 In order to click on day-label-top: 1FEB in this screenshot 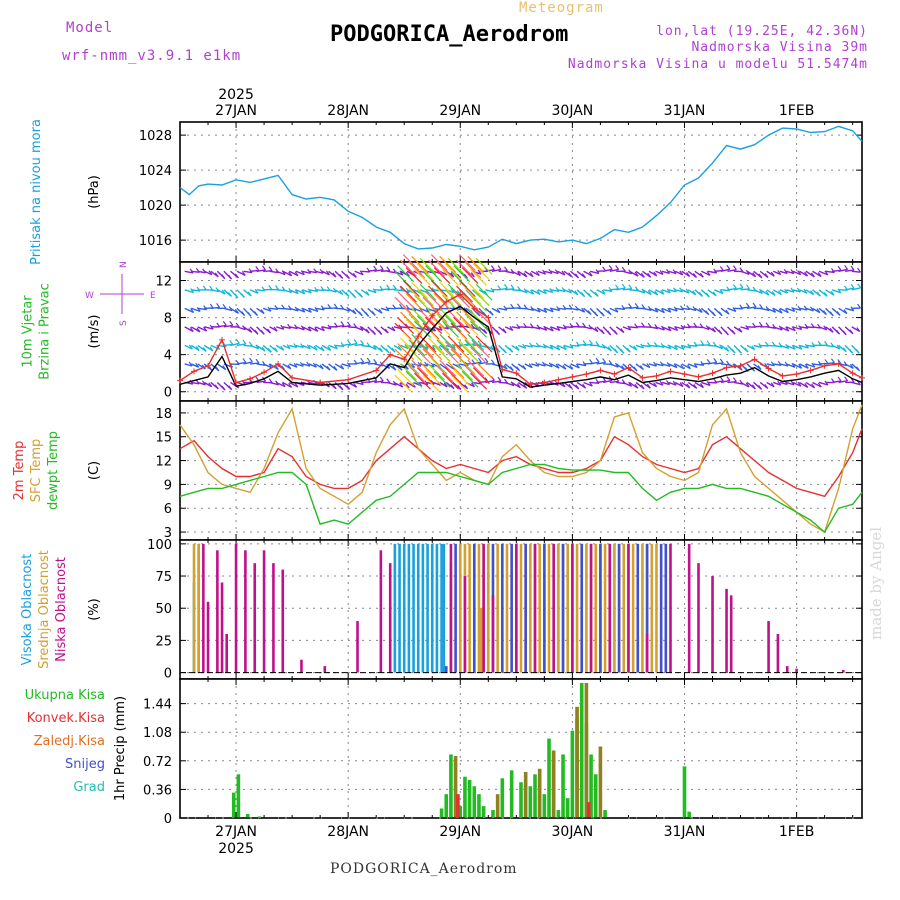, I will do `click(796, 111)`.